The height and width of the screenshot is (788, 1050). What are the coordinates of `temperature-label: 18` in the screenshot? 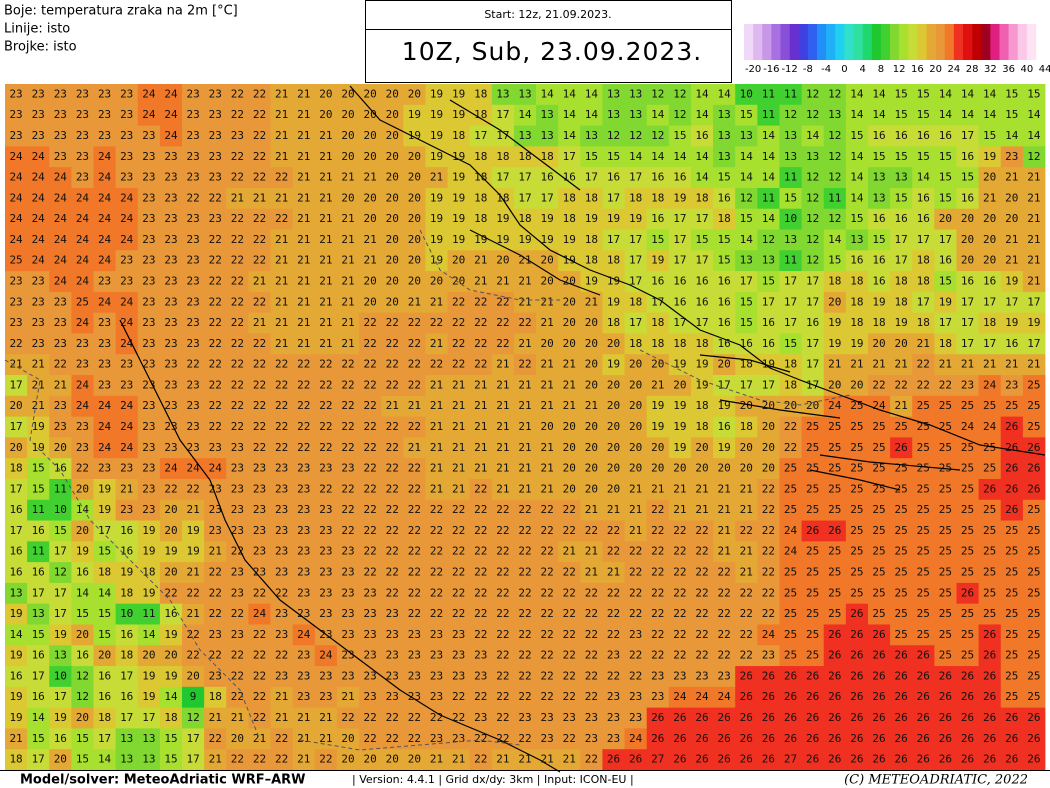 It's located at (834, 280).